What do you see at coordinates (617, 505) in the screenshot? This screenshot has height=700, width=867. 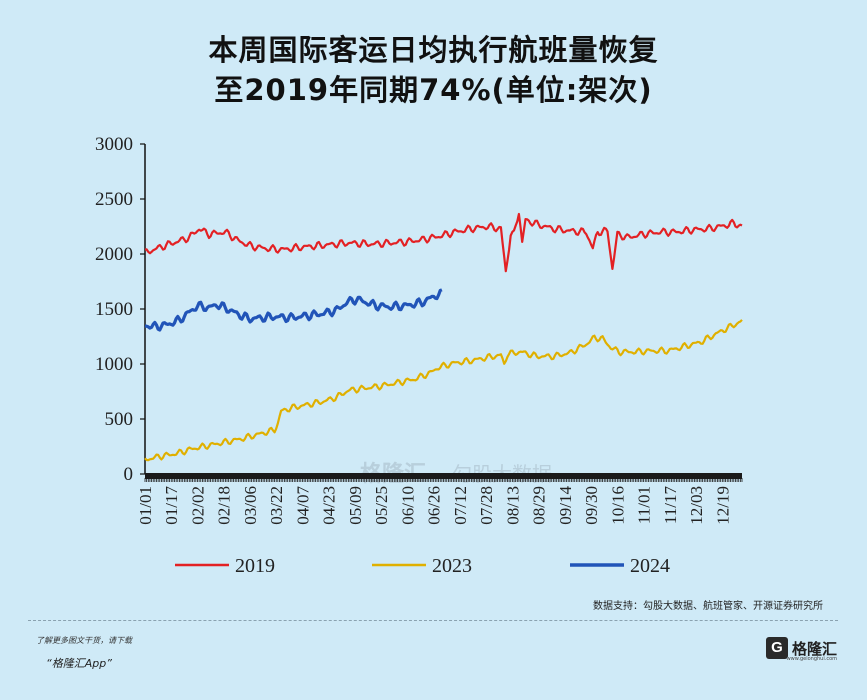 I see `x-tick-label: 10/16` at bounding box center [617, 505].